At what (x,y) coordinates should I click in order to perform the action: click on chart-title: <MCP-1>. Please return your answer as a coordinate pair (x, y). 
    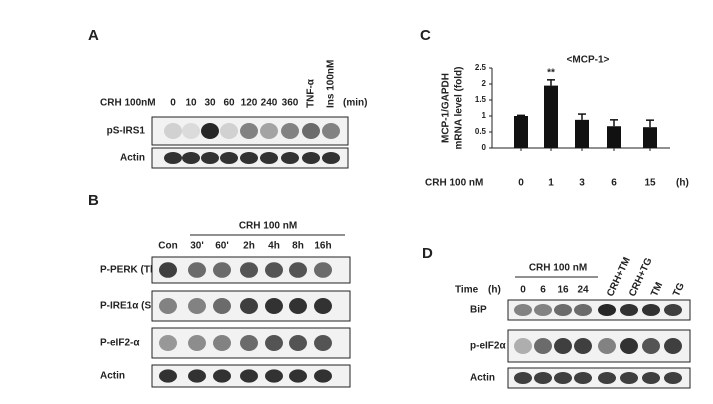
    Looking at the image, I should click on (588, 60).